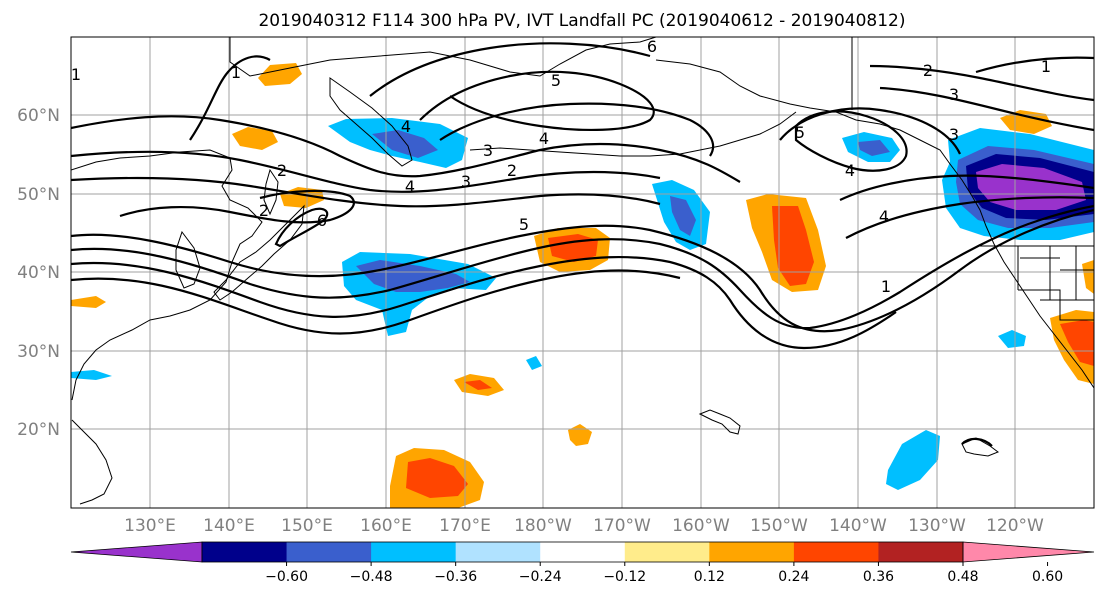 This screenshot has height=601, width=1105. Describe the element at coordinates (793, 577) in the screenshot. I see `colorbar-tick-label: 0.24` at that location.